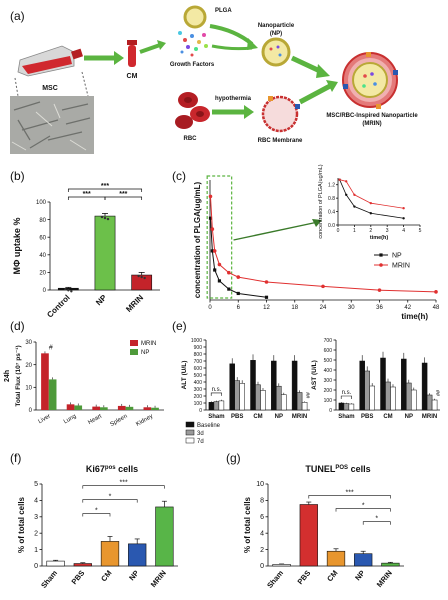 This screenshot has height=600, width=448. I want to click on x-tick-label: 30, so click(351, 308).